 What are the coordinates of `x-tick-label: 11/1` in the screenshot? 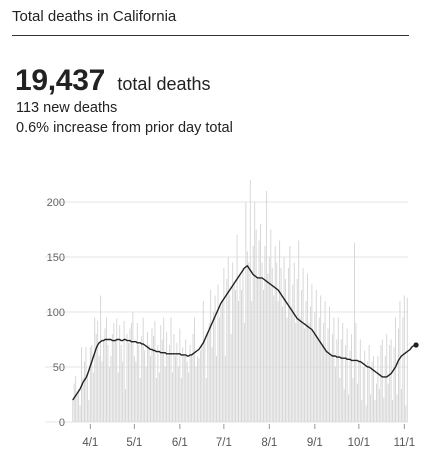 It's located at (405, 443).